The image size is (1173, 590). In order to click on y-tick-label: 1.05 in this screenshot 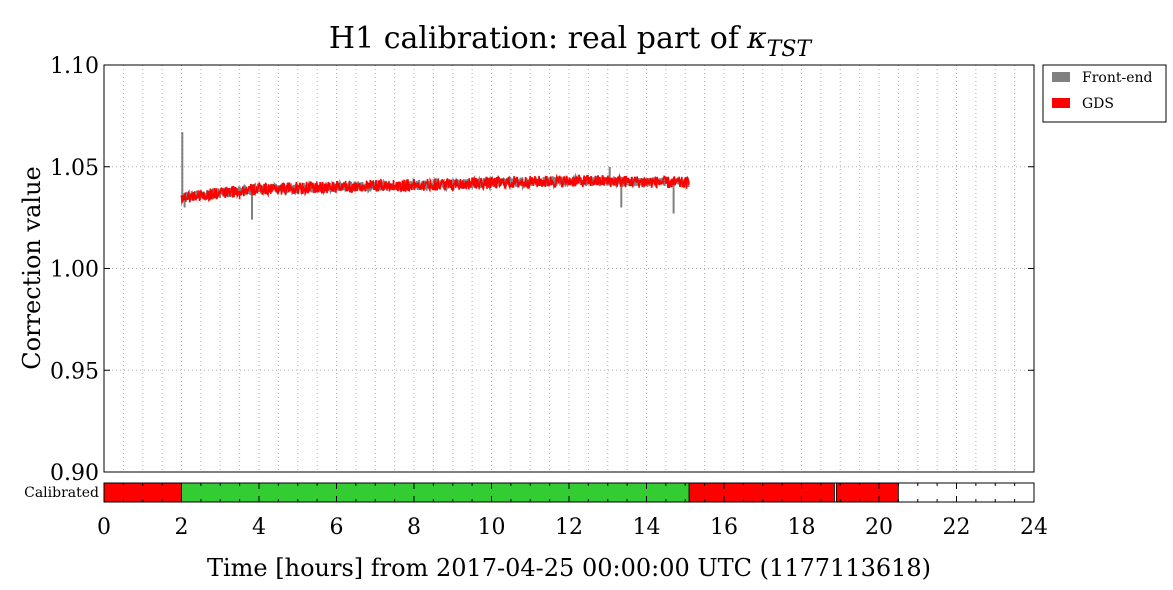, I will do `click(74, 168)`.